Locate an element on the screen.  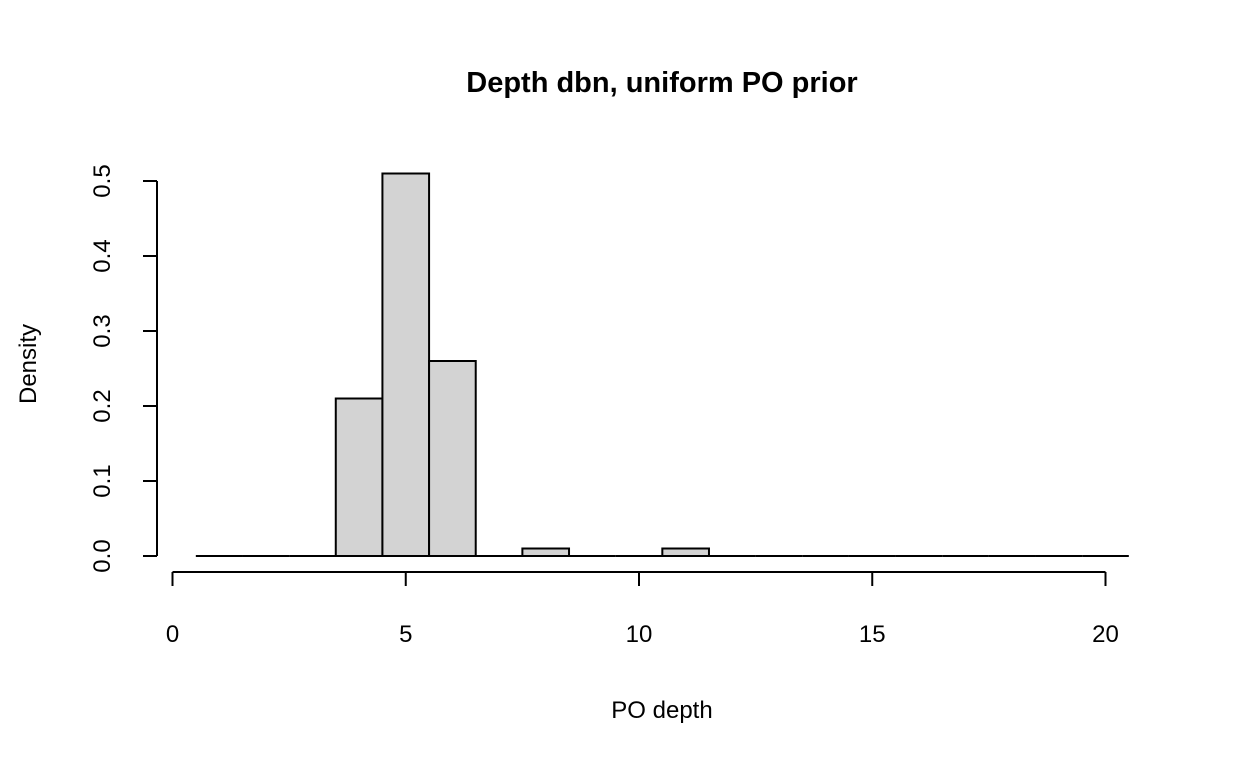
y-tick-label: 0.4 is located at coordinates (102, 255).